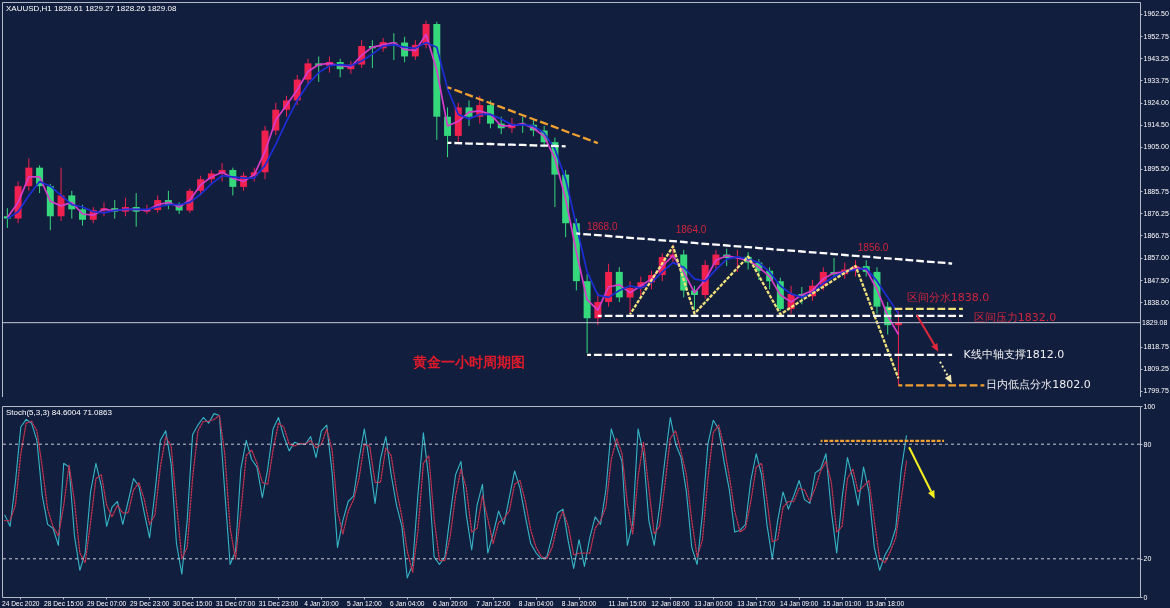  What do you see at coordinates (1038, 385) in the screenshot?
I see `annotation: 日内低点分水1802.0` at bounding box center [1038, 385].